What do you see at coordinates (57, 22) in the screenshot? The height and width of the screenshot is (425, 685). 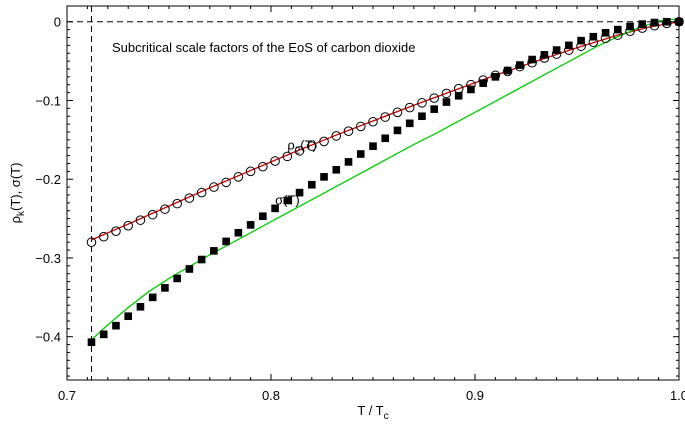 I see `y-tick-label: 0` at bounding box center [57, 22].